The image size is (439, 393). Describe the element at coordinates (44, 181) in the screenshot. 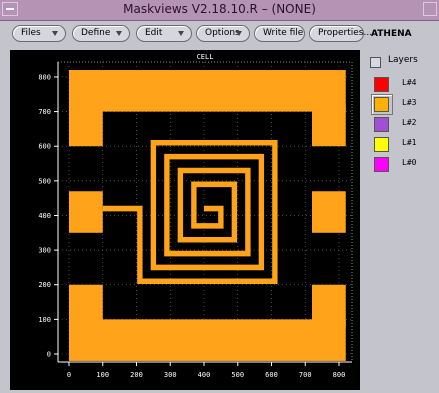

I see `y-tick-label: 500` at that location.